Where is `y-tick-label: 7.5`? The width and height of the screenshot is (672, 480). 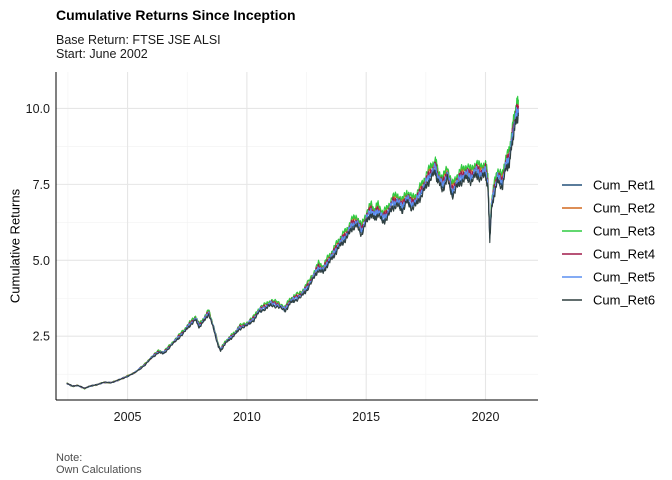 y-tick-label: 7.5 is located at coordinates (41, 185).